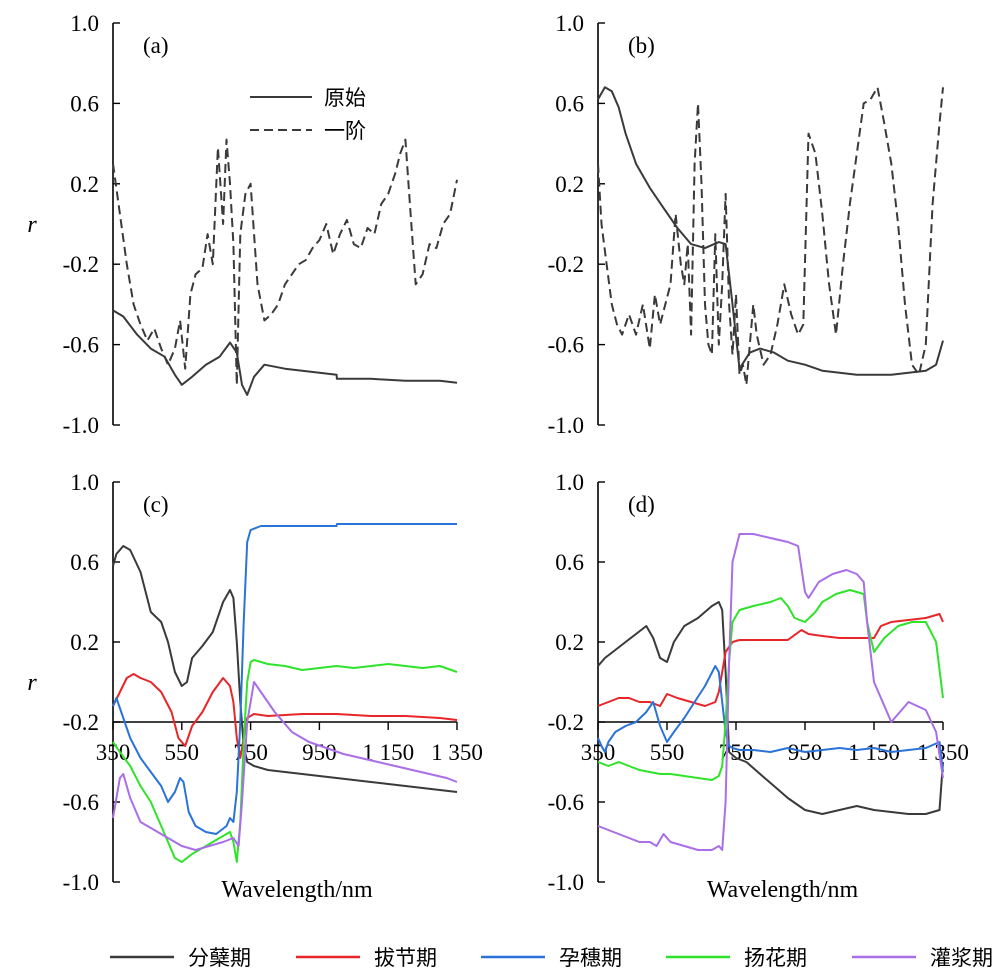  Describe the element at coordinates (641, 45) in the screenshot. I see `panel-label: (b)` at that location.